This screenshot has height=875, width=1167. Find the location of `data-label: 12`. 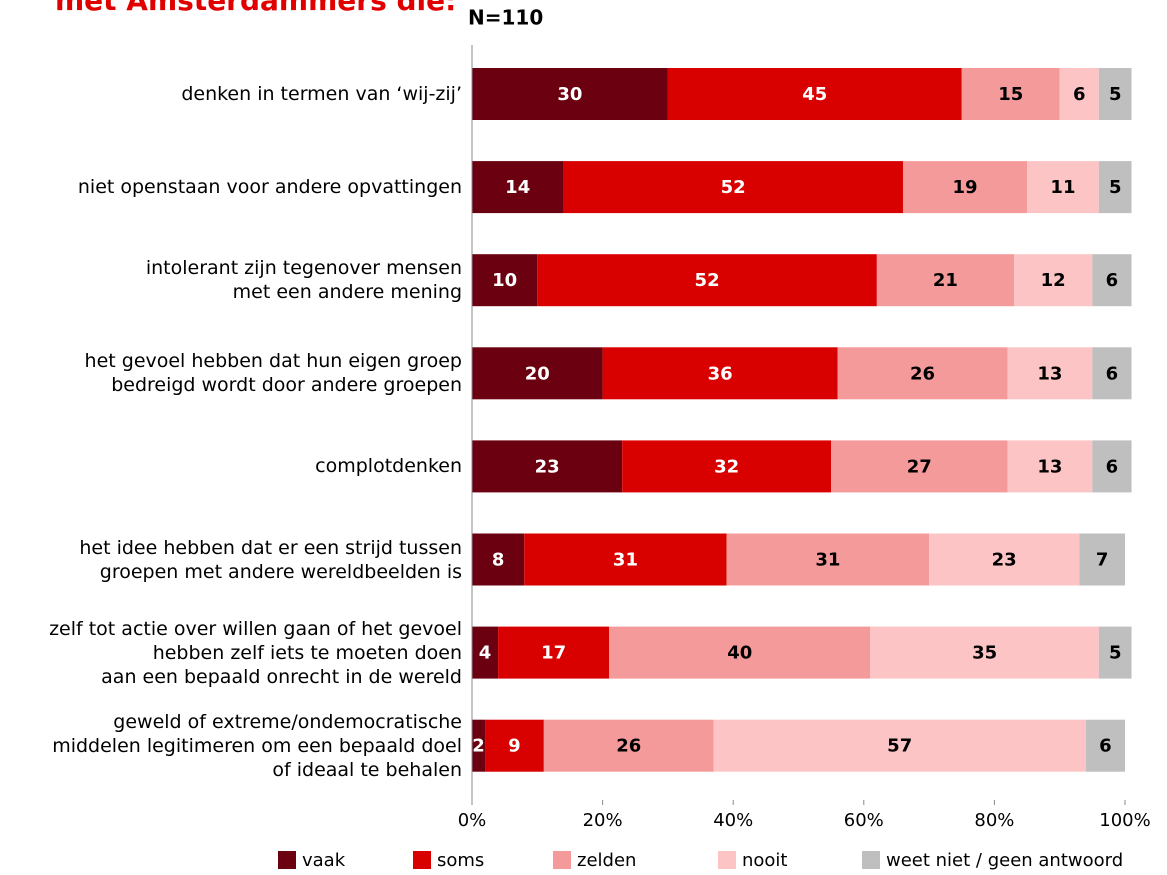

data-label: 12 is located at coordinates (1053, 280).